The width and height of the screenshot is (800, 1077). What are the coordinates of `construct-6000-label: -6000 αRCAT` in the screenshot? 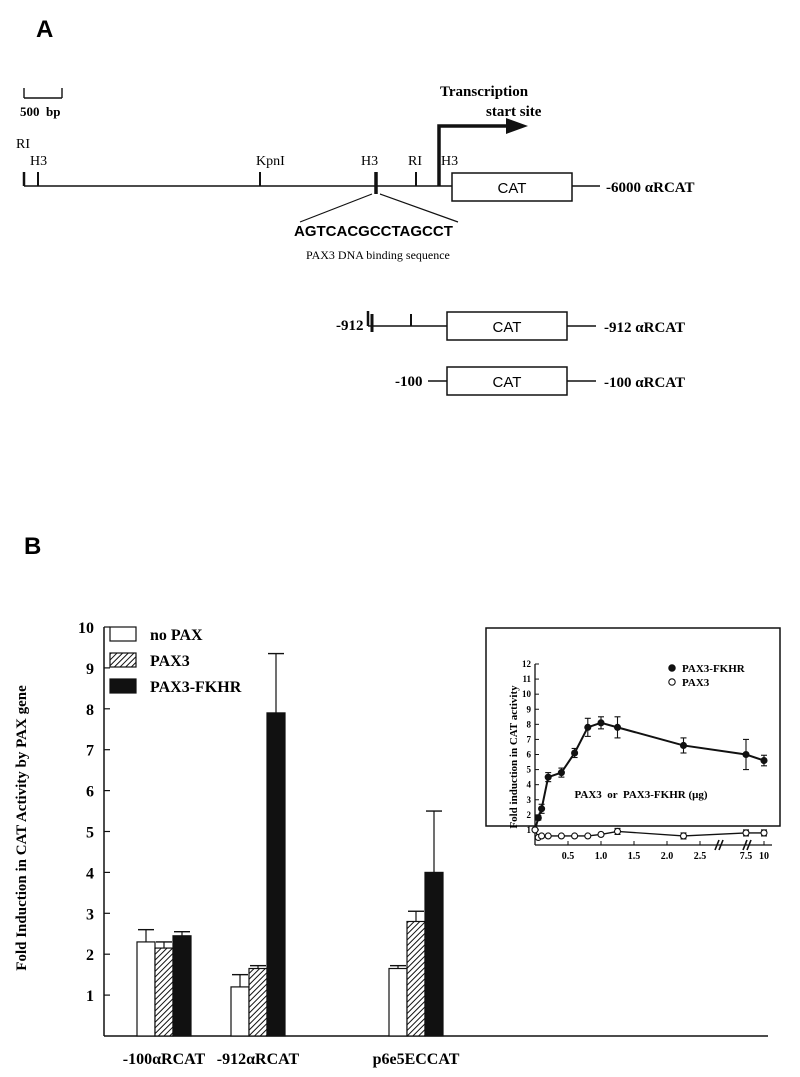 It's located at (650, 188).